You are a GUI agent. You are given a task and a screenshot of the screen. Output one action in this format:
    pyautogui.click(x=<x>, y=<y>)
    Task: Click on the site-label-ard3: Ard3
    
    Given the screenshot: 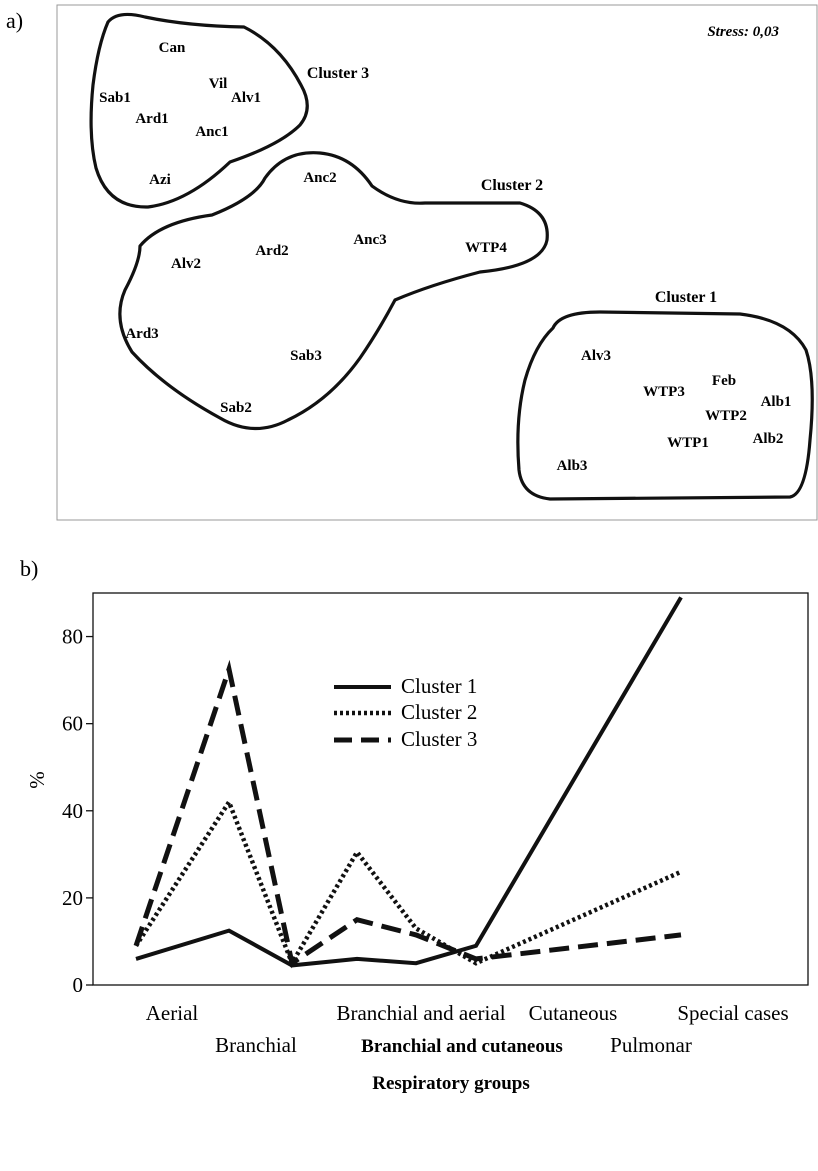 What is the action you would take?
    pyautogui.click(x=141, y=334)
    